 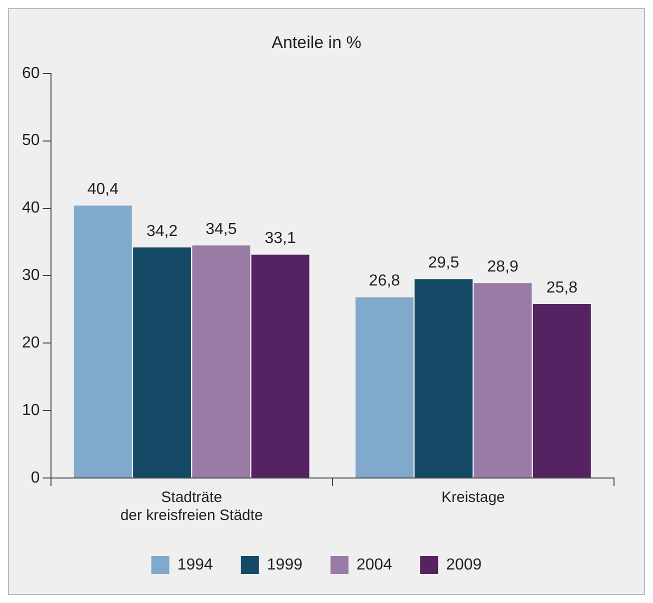 I want to click on data-label: 26,8, so click(x=384, y=281).